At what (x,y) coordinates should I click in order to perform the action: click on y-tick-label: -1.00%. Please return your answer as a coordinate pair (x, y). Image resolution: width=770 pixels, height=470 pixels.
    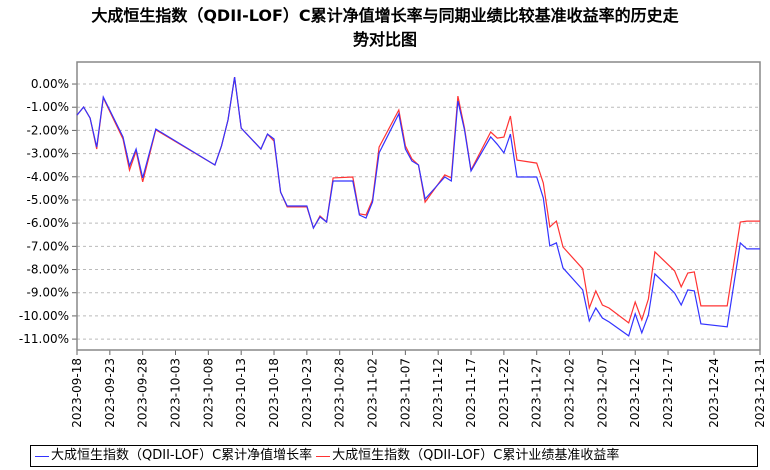
    Looking at the image, I should click on (48, 107).